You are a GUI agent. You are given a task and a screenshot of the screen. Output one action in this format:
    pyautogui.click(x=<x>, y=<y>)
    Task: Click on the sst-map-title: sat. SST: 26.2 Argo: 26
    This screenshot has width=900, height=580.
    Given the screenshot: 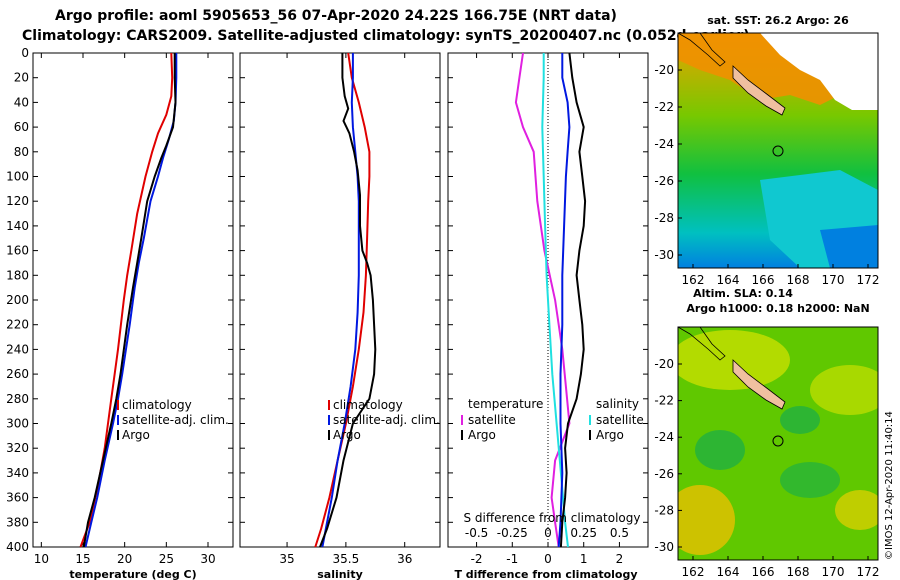 What is the action you would take?
    pyautogui.click(x=778, y=20)
    